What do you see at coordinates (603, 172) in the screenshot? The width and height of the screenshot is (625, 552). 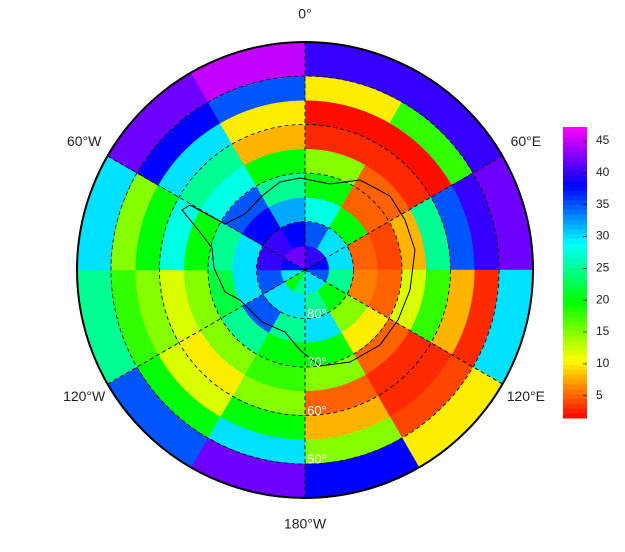 I see `colorbar-tick-label: 40` at bounding box center [603, 172].